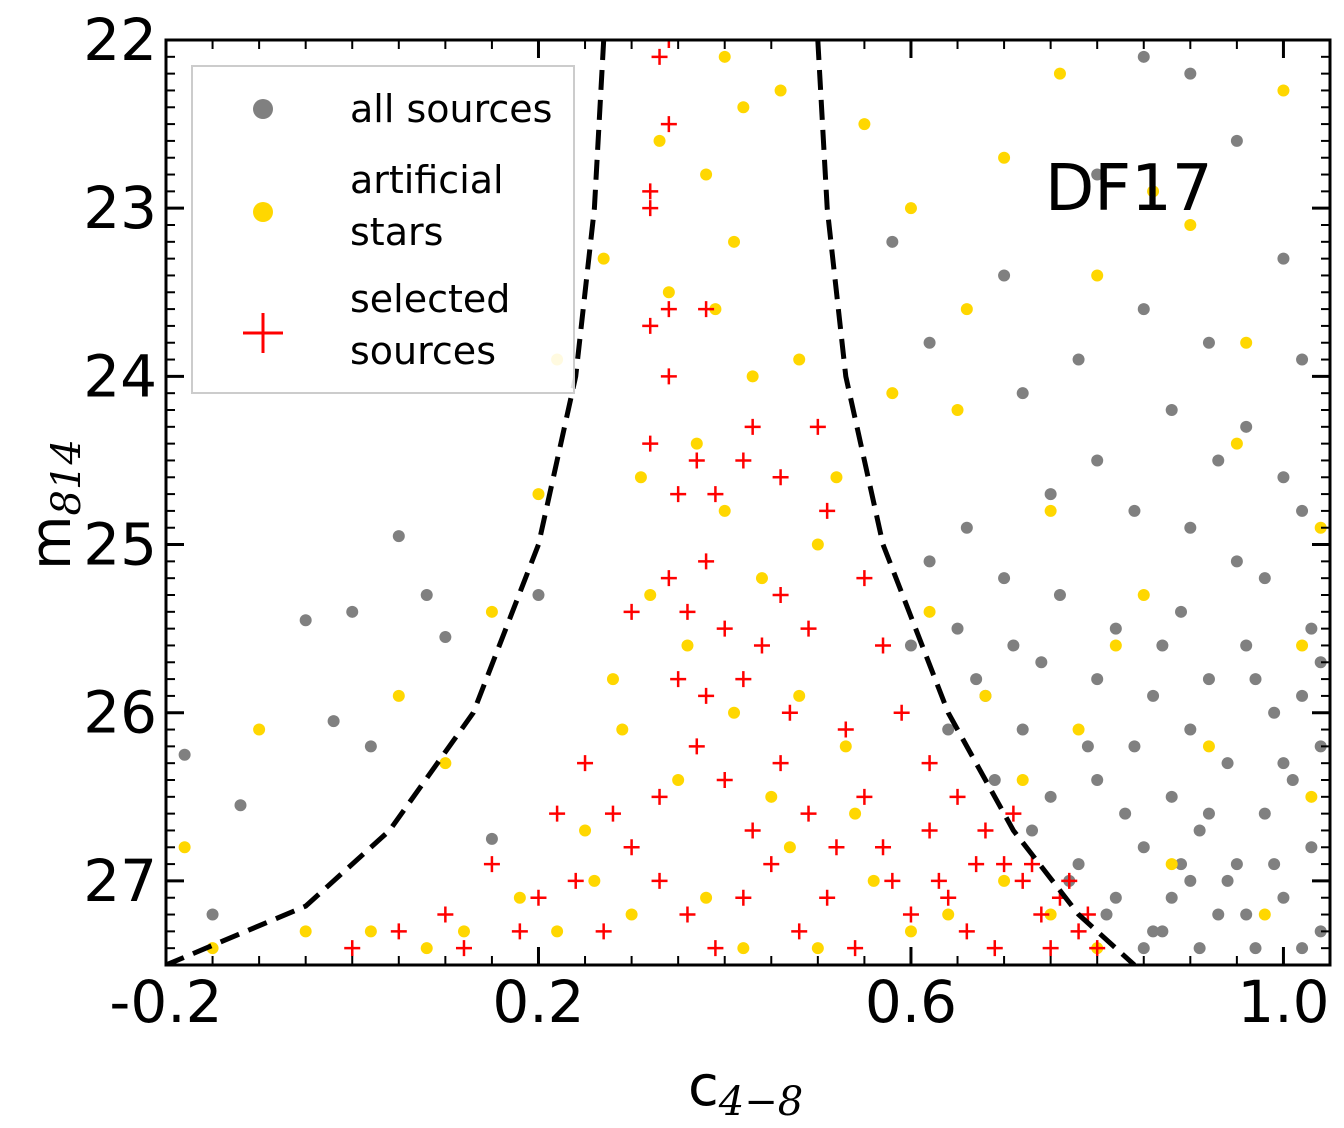 The image size is (1344, 1128). I want to click on y-tick-label: 25, so click(120, 545).